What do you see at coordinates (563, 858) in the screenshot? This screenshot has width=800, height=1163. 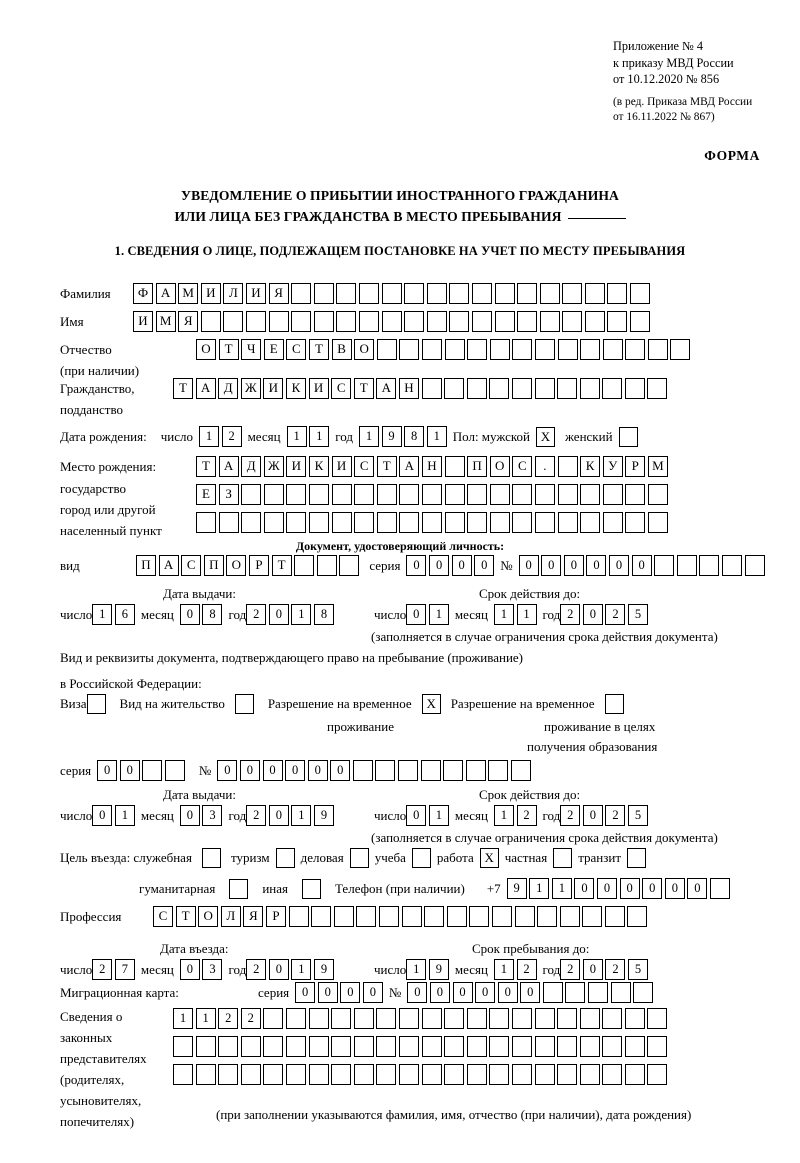 I see `purpose-private-checkbox` at bounding box center [563, 858].